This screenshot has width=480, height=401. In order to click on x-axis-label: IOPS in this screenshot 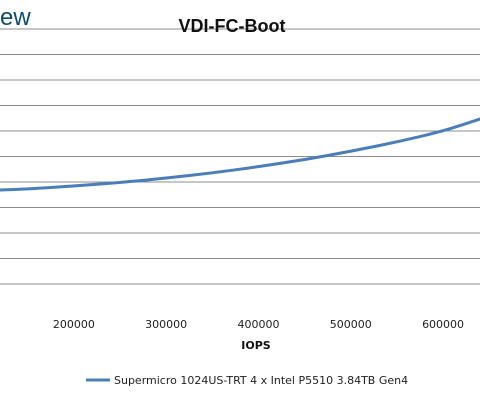, I will do `click(256, 345)`.